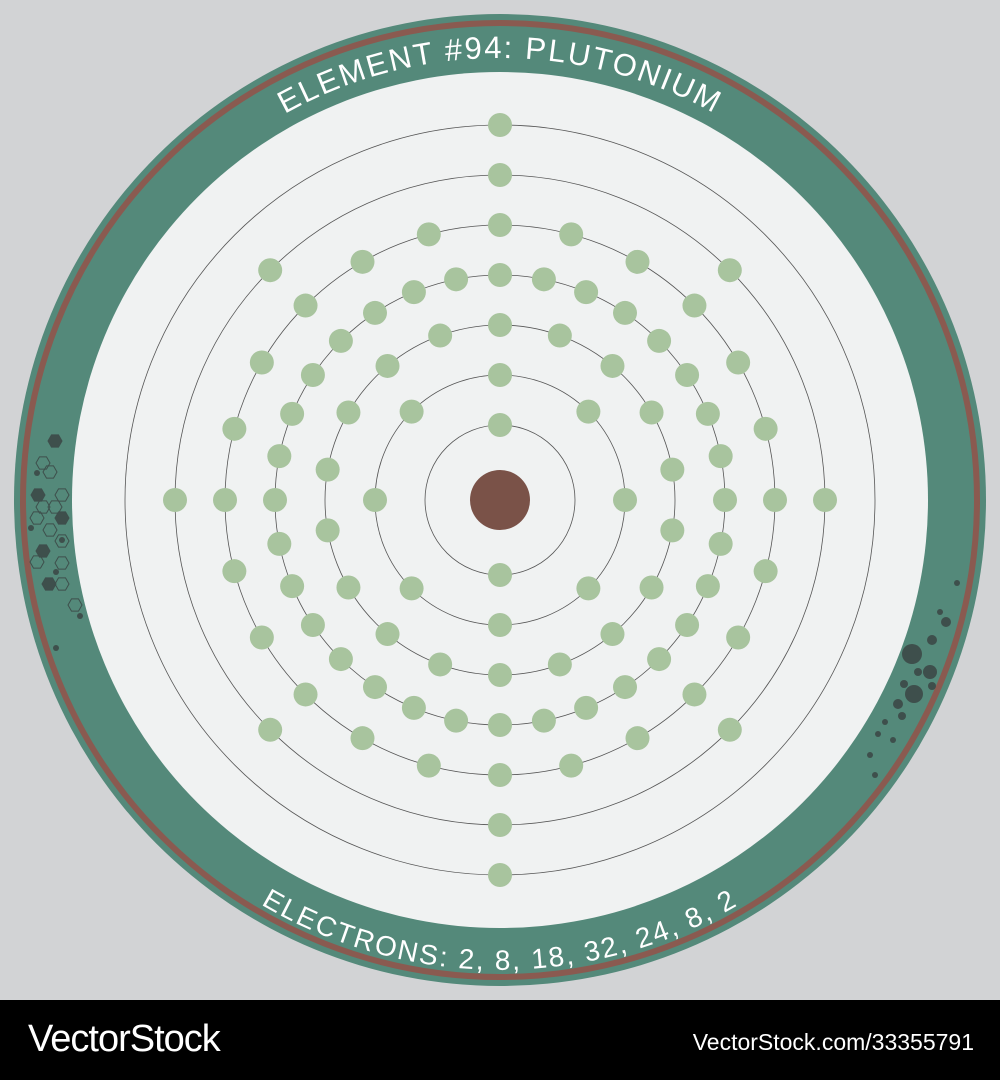 This screenshot has width=1000, height=1080. I want to click on watermark-id: VectorStock.com/33355791, so click(833, 1042).